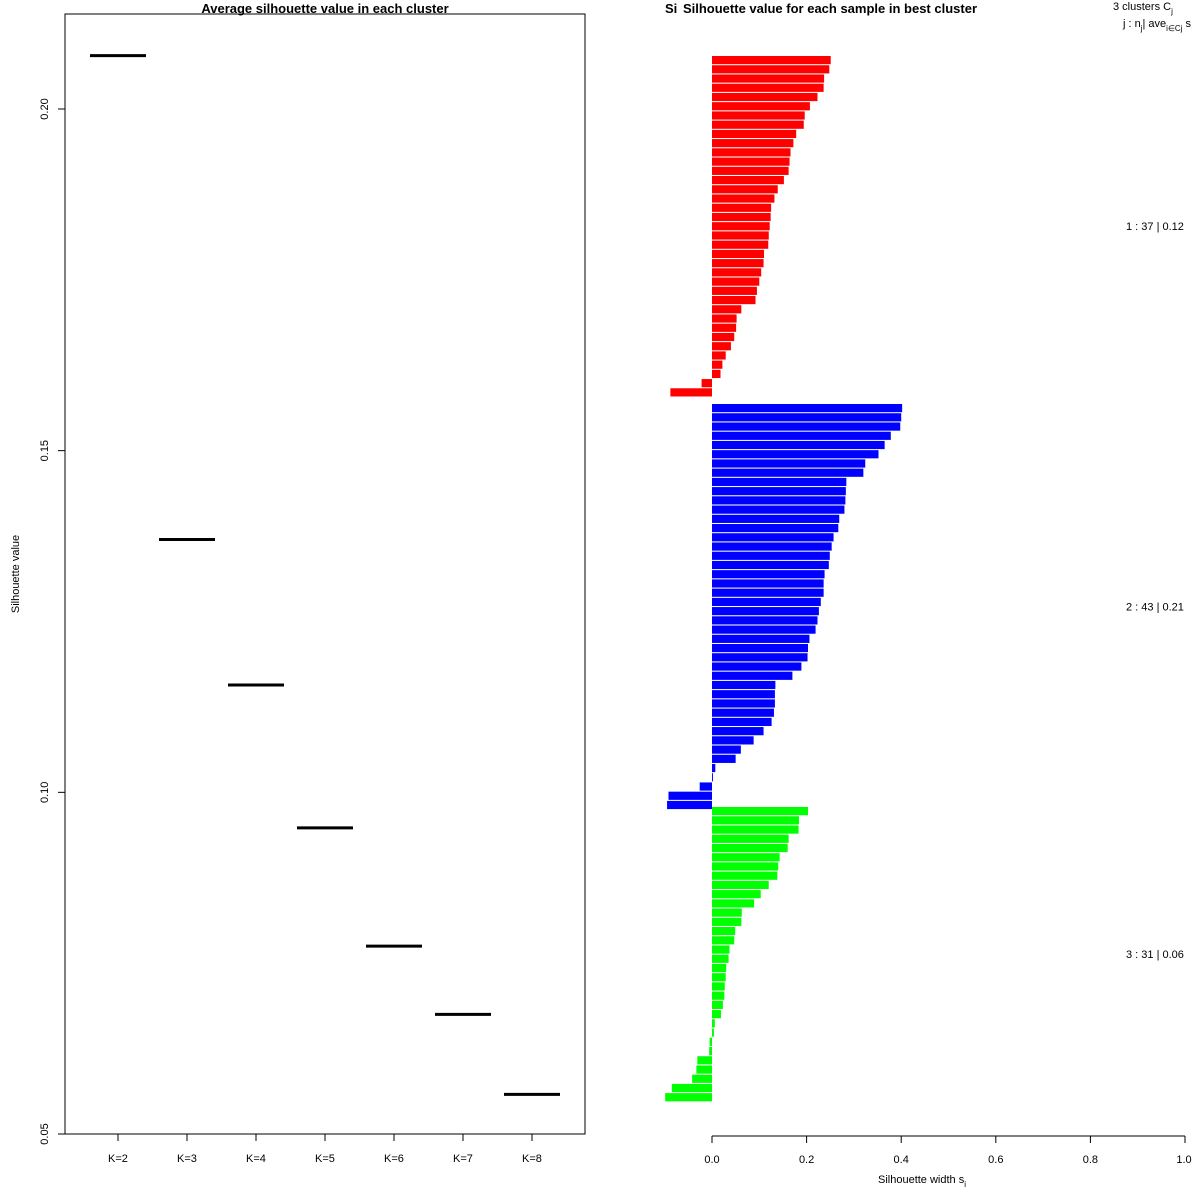  Describe the element at coordinates (325, 1159) in the screenshot. I see `left-x-tick-label: K=5` at that location.